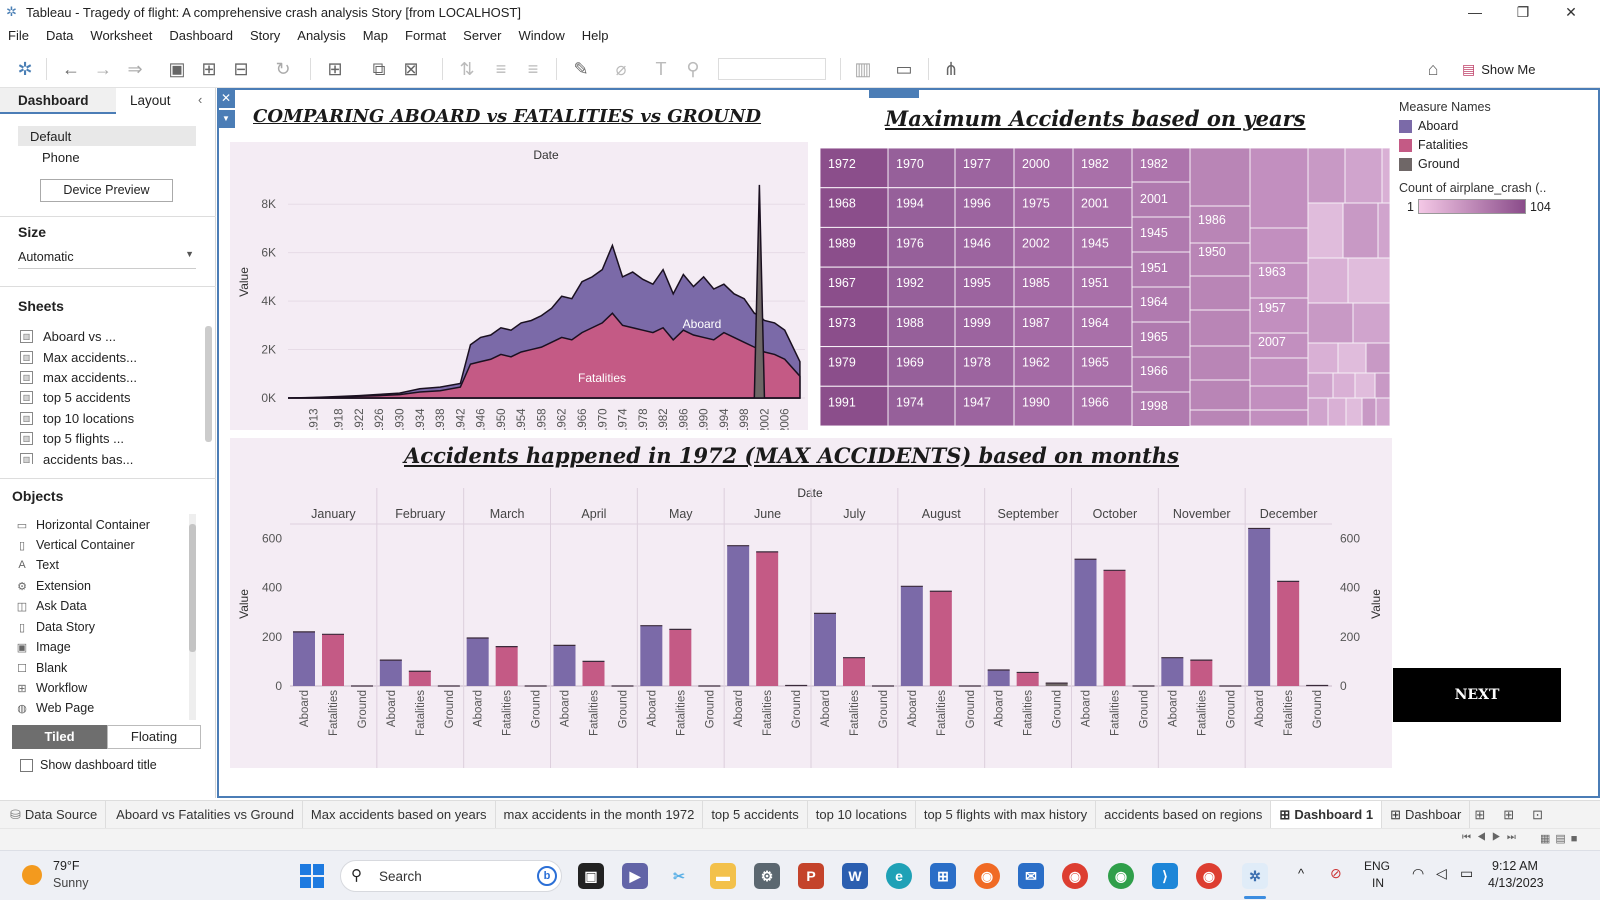 Image resolution: width=1600 pixels, height=900 pixels. What do you see at coordinates (1418, 873) in the screenshot?
I see `wifi-icon: ◠` at bounding box center [1418, 873].